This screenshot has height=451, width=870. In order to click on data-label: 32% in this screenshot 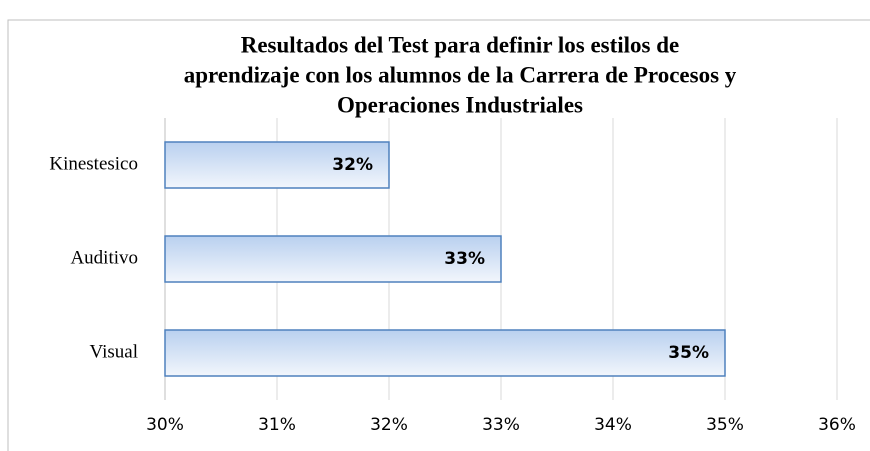, I will do `click(352, 165)`.